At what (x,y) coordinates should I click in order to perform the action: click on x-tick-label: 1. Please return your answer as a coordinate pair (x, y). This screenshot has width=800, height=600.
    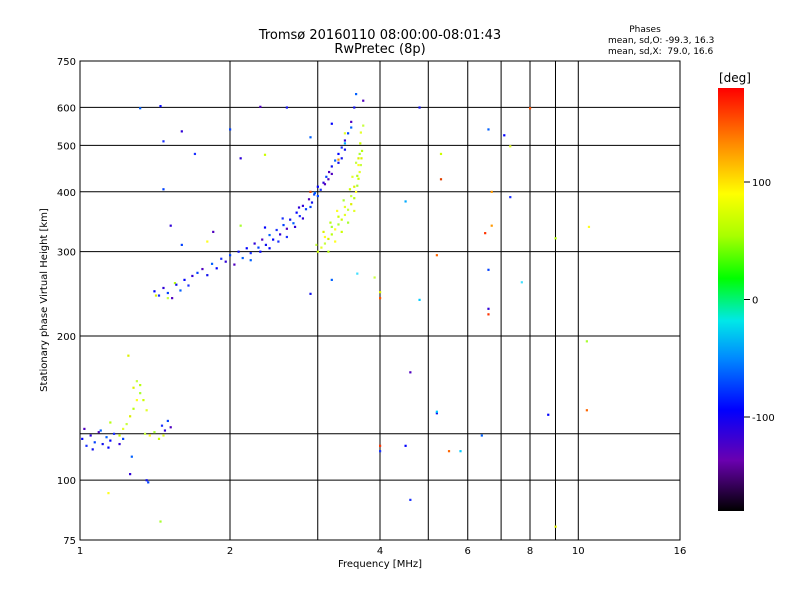
    Looking at the image, I should click on (80, 551).